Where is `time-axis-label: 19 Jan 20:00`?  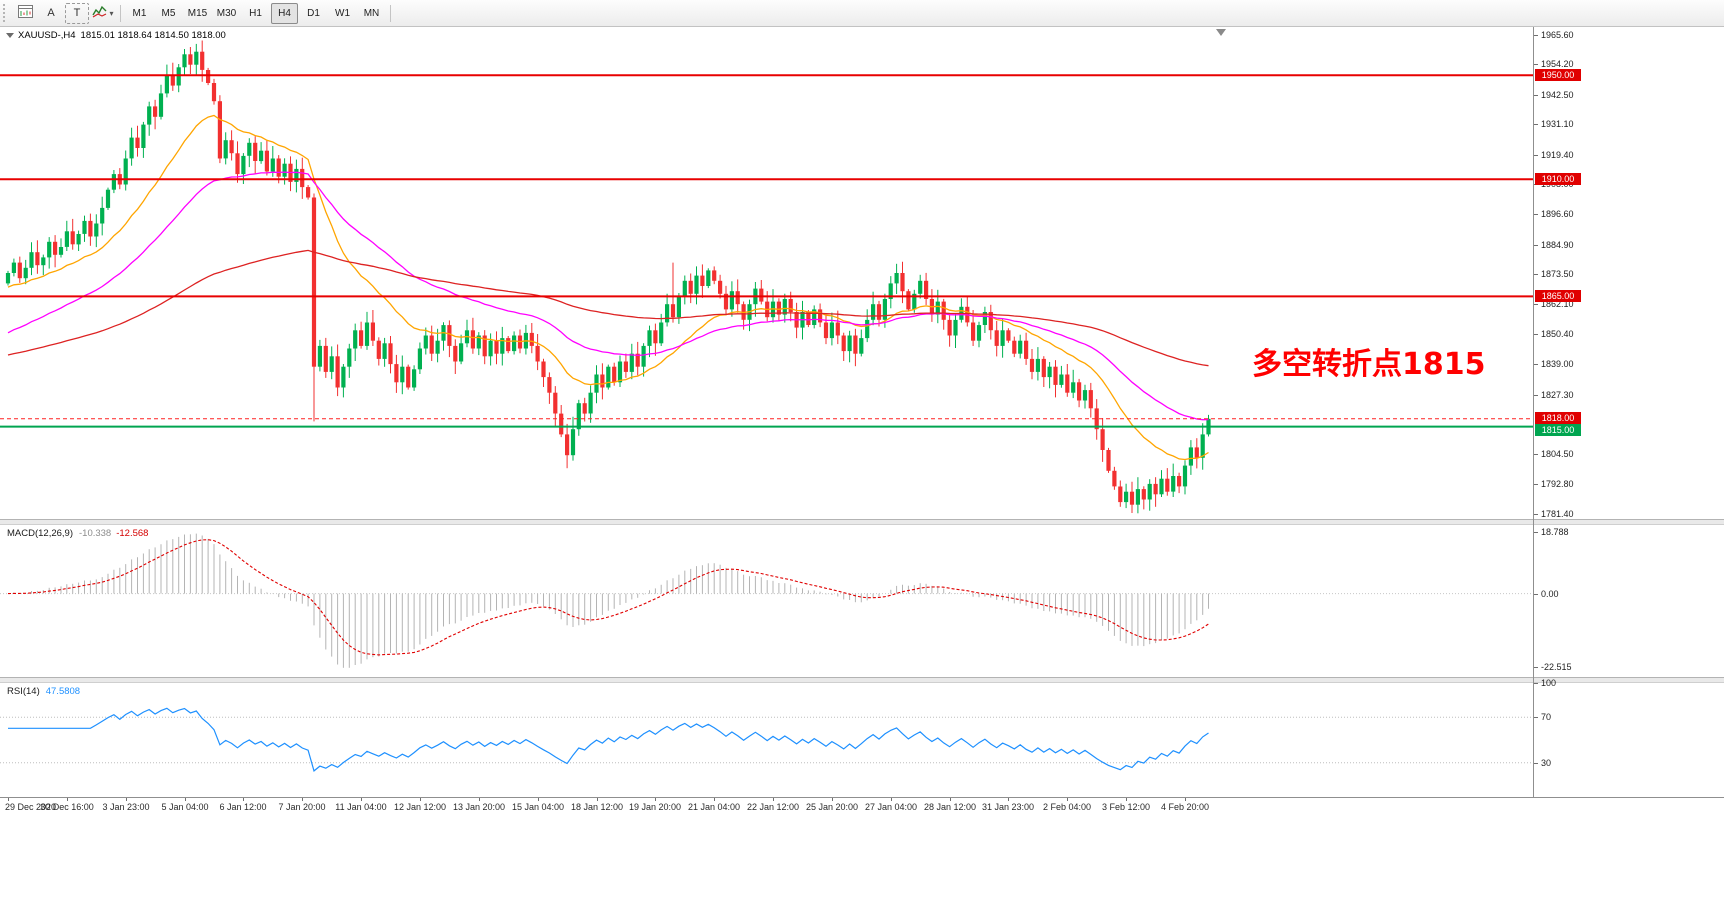 time-axis-label: 19 Jan 20:00 is located at coordinates (655, 807).